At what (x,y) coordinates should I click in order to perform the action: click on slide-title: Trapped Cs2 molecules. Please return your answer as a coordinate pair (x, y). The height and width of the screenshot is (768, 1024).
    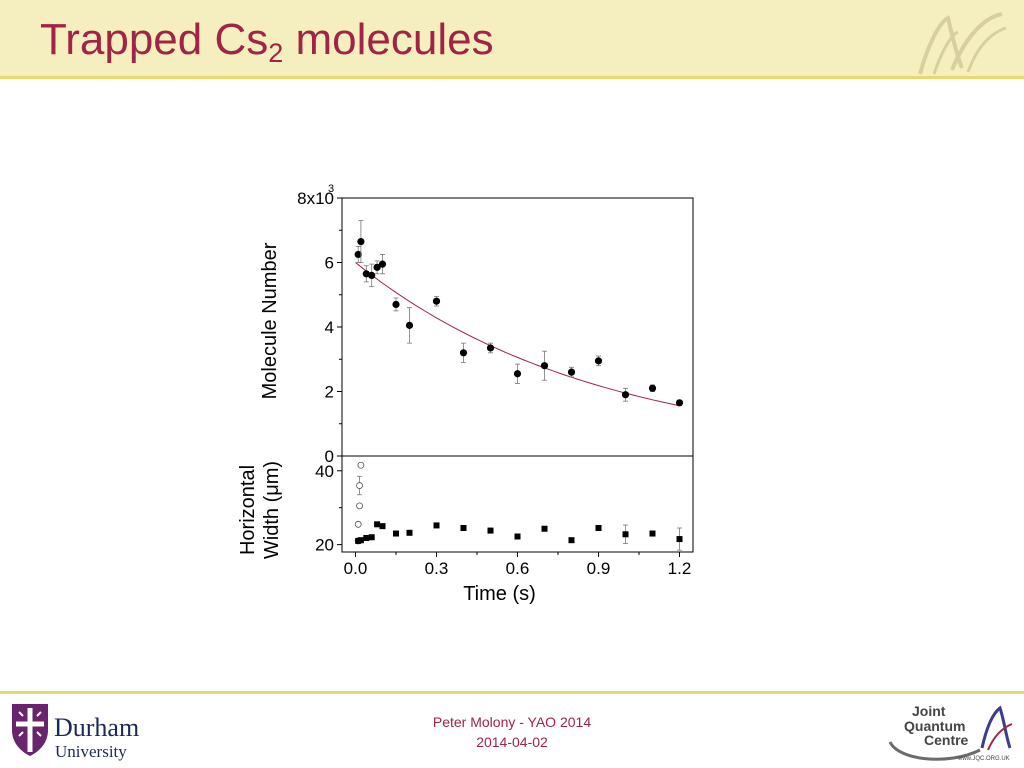
    Looking at the image, I should click on (267, 41).